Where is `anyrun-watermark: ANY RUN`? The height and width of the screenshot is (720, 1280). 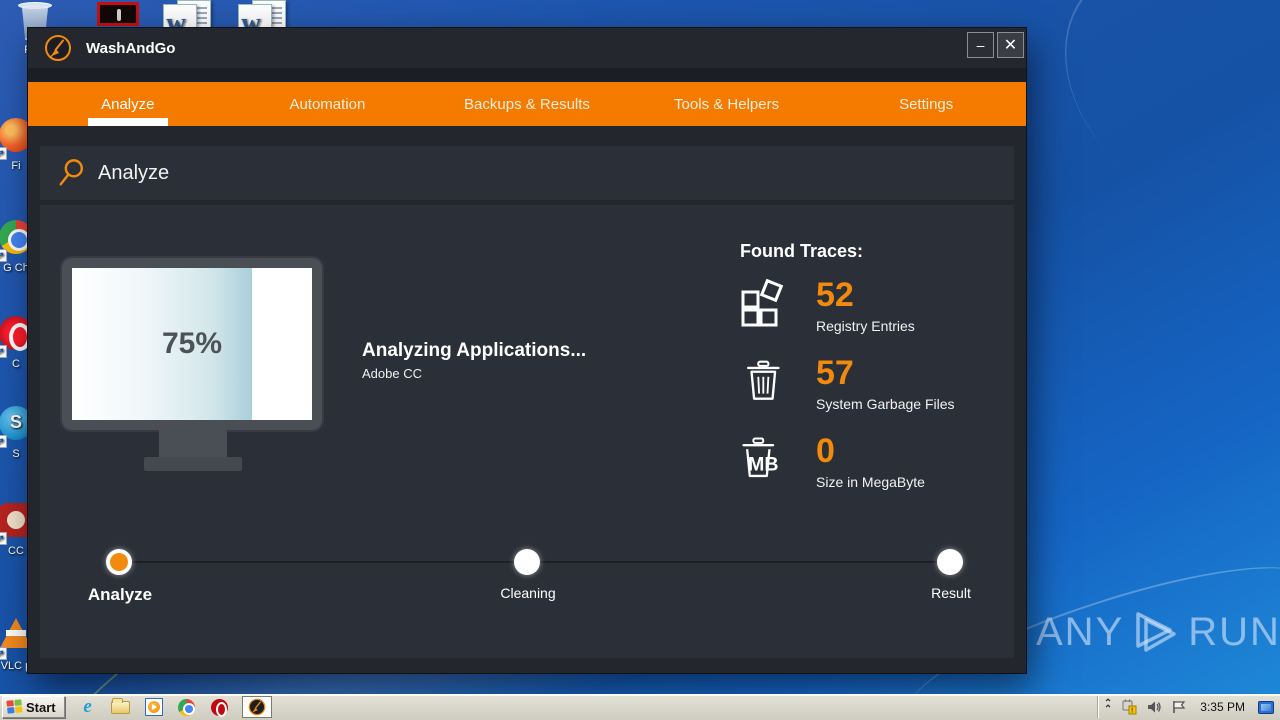
anyrun-watermark: ANY RUN is located at coordinates (1158, 632).